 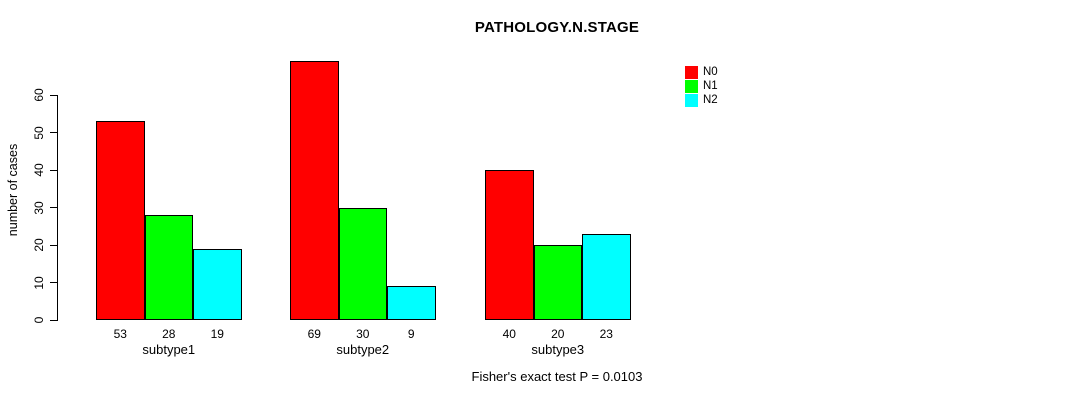 I want to click on category-label-subtype3: subtype3, so click(x=558, y=349).